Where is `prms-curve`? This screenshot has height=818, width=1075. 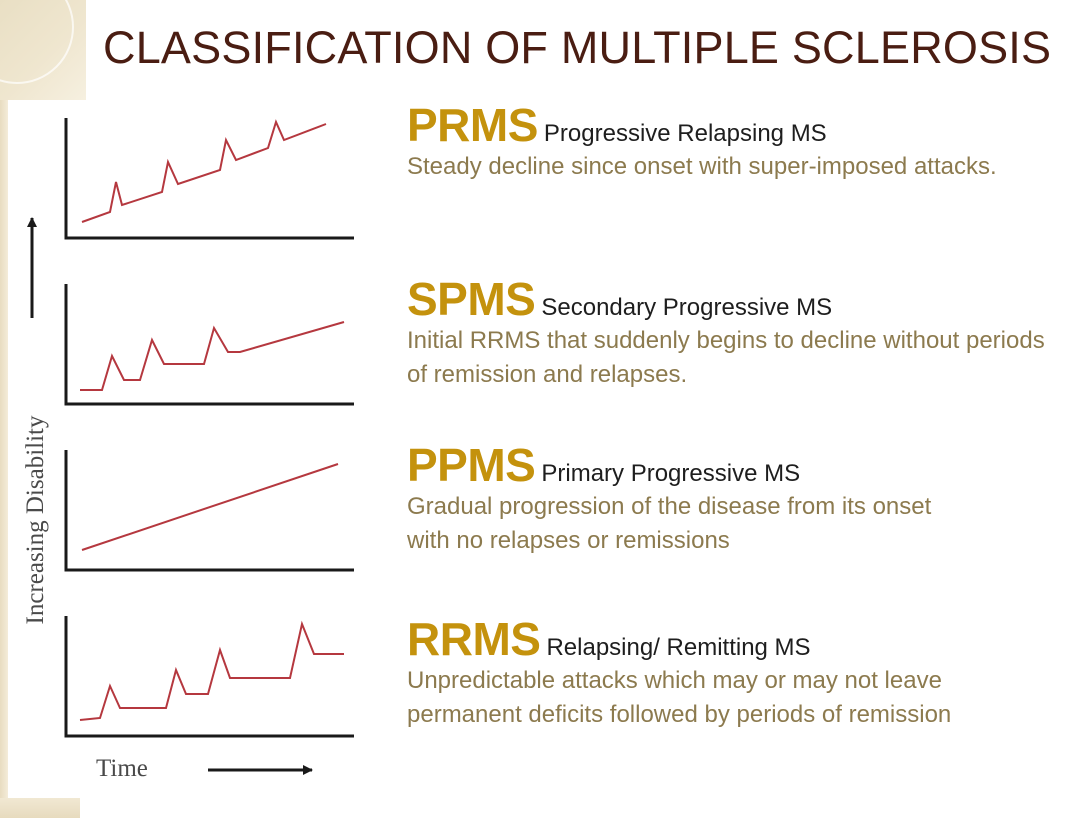
prms-curve is located at coordinates (204, 171).